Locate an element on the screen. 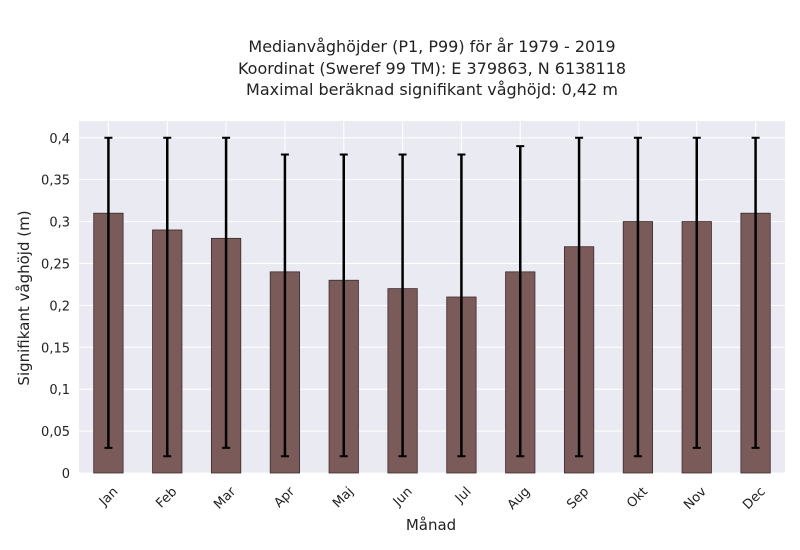 The image size is (800, 550). x-tick-label: Dec is located at coordinates (754, 498).